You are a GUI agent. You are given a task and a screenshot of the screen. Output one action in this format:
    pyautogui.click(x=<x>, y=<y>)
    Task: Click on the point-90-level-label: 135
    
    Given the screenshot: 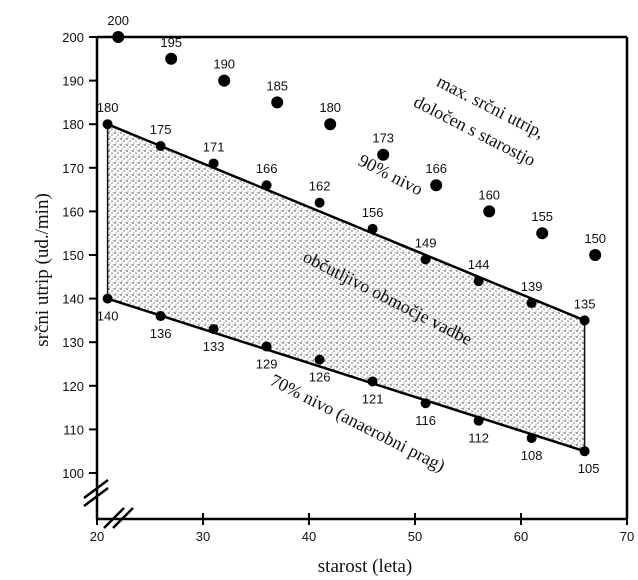 What is the action you would take?
    pyautogui.click(x=585, y=303)
    